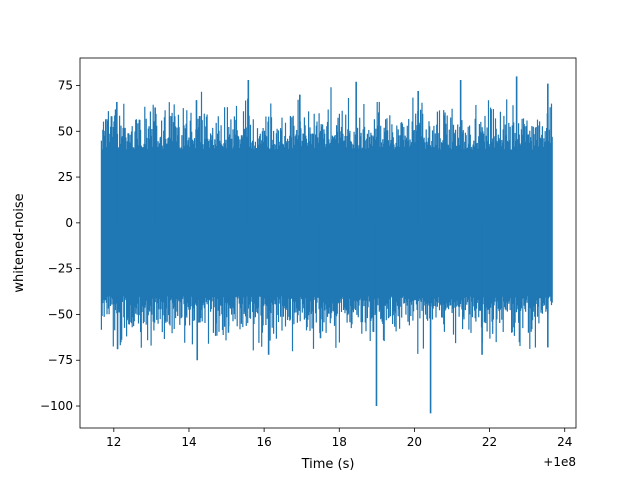 The width and height of the screenshot is (640, 480). I want to click on x-axis: 12 14 16 18 20 22 24, so click(339, 438).